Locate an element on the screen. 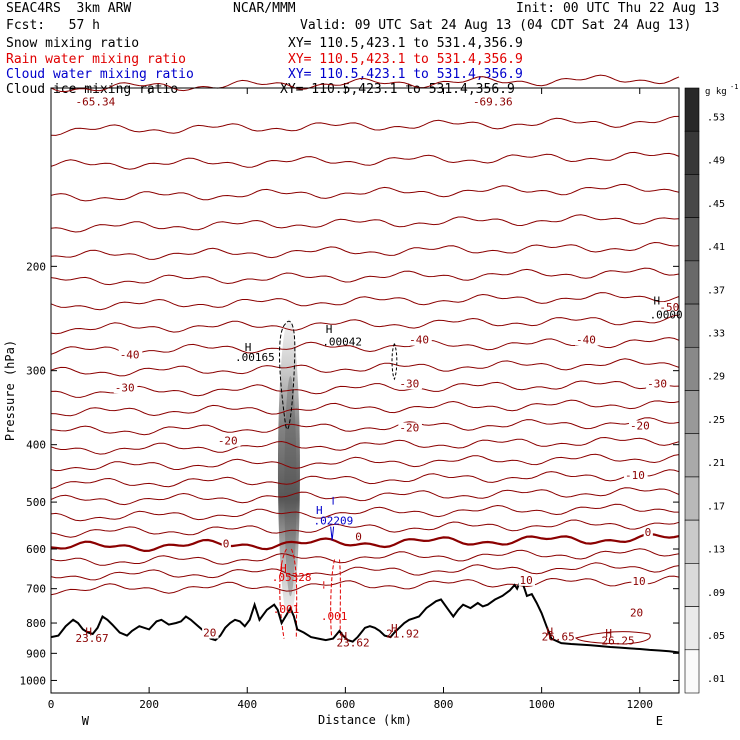  extremum-annotation: 23.62 is located at coordinates (353, 643).